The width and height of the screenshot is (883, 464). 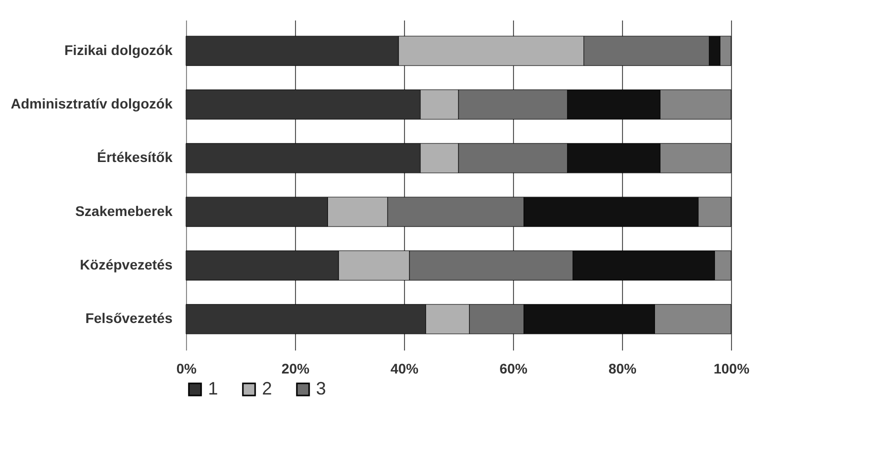 I want to click on y-tick-label: Értékesítők, so click(x=135, y=157).